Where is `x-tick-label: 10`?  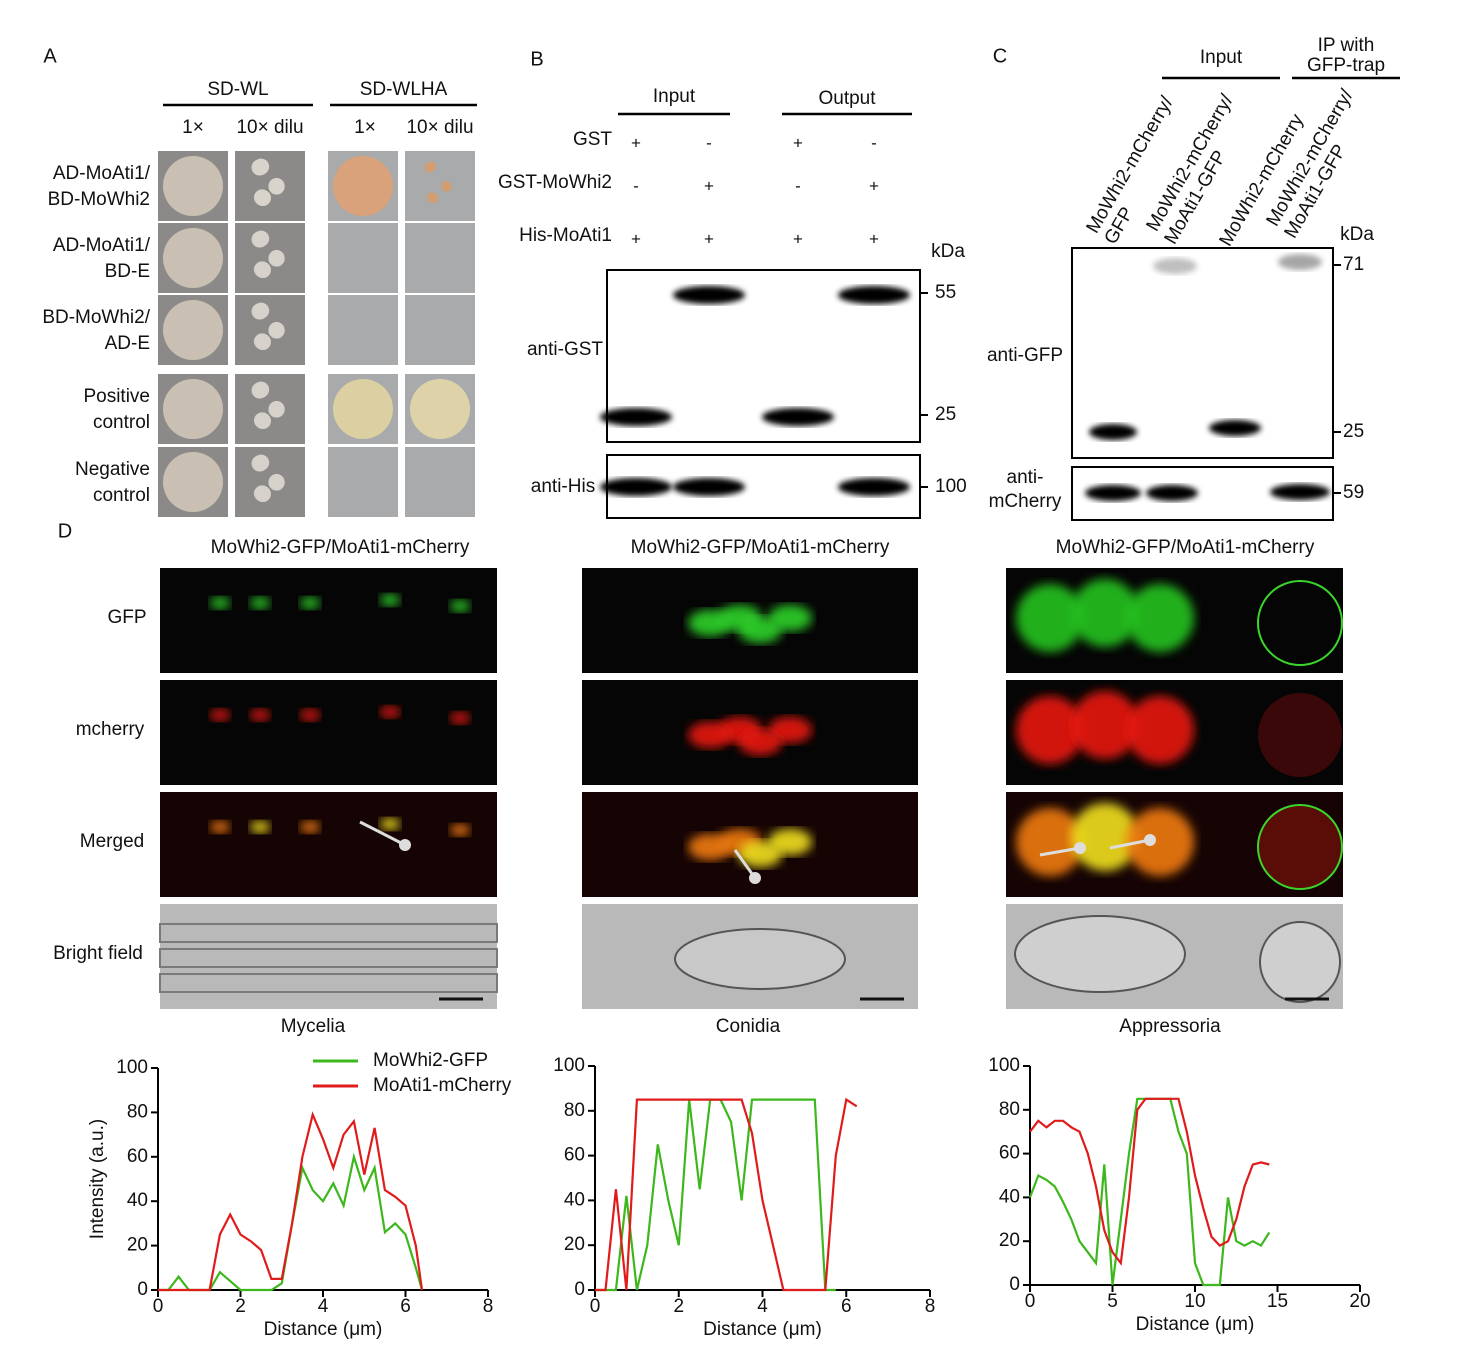 x-tick-label: 10 is located at coordinates (1194, 1301).